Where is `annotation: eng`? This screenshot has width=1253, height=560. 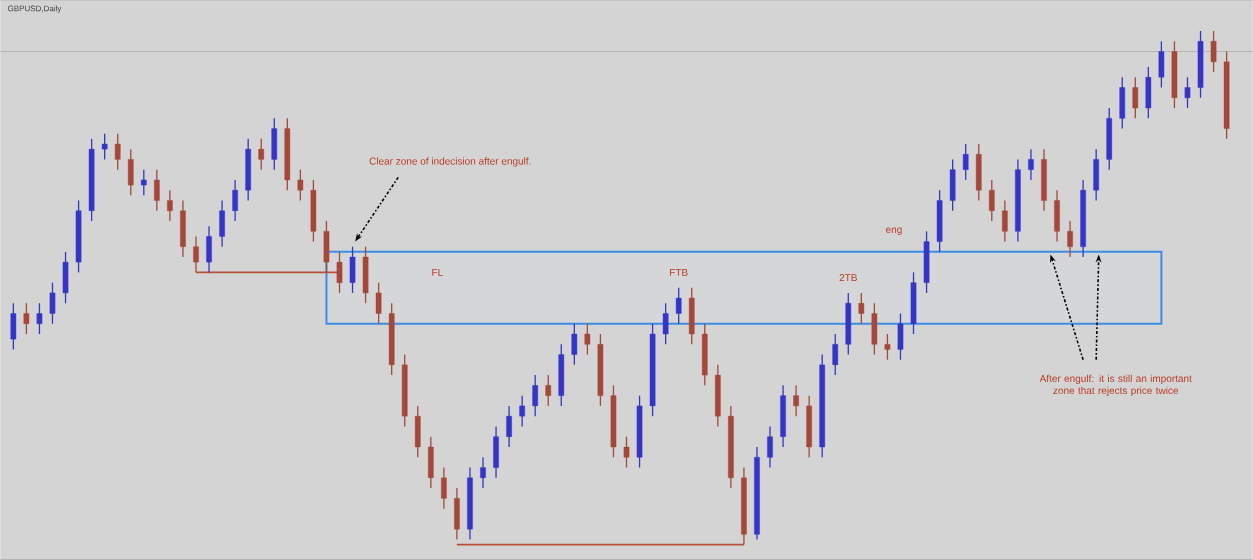 annotation: eng is located at coordinates (894, 231).